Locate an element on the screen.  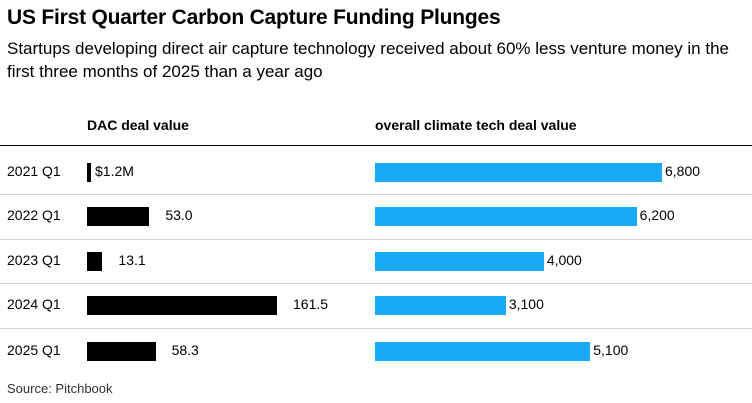
category-label: 2021 Q1 is located at coordinates (34, 171).